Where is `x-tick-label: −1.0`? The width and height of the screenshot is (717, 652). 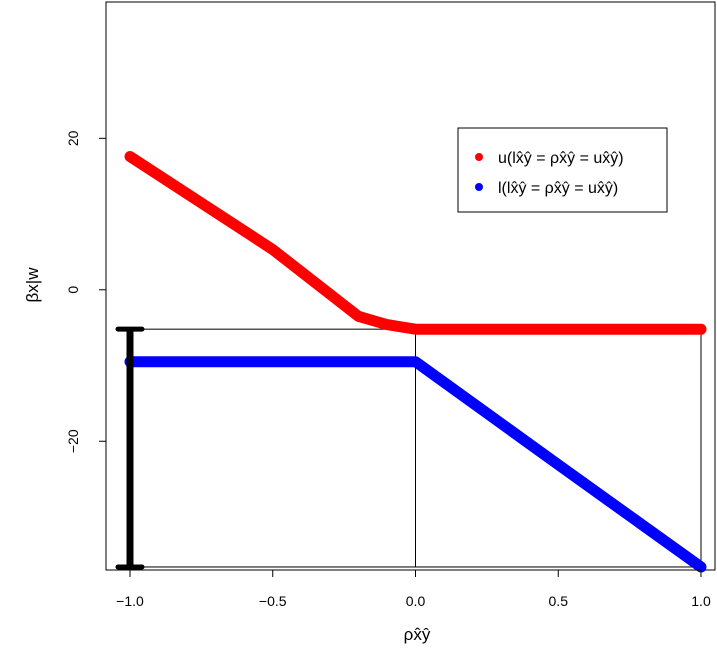
x-tick-label: −1.0 is located at coordinates (130, 601).